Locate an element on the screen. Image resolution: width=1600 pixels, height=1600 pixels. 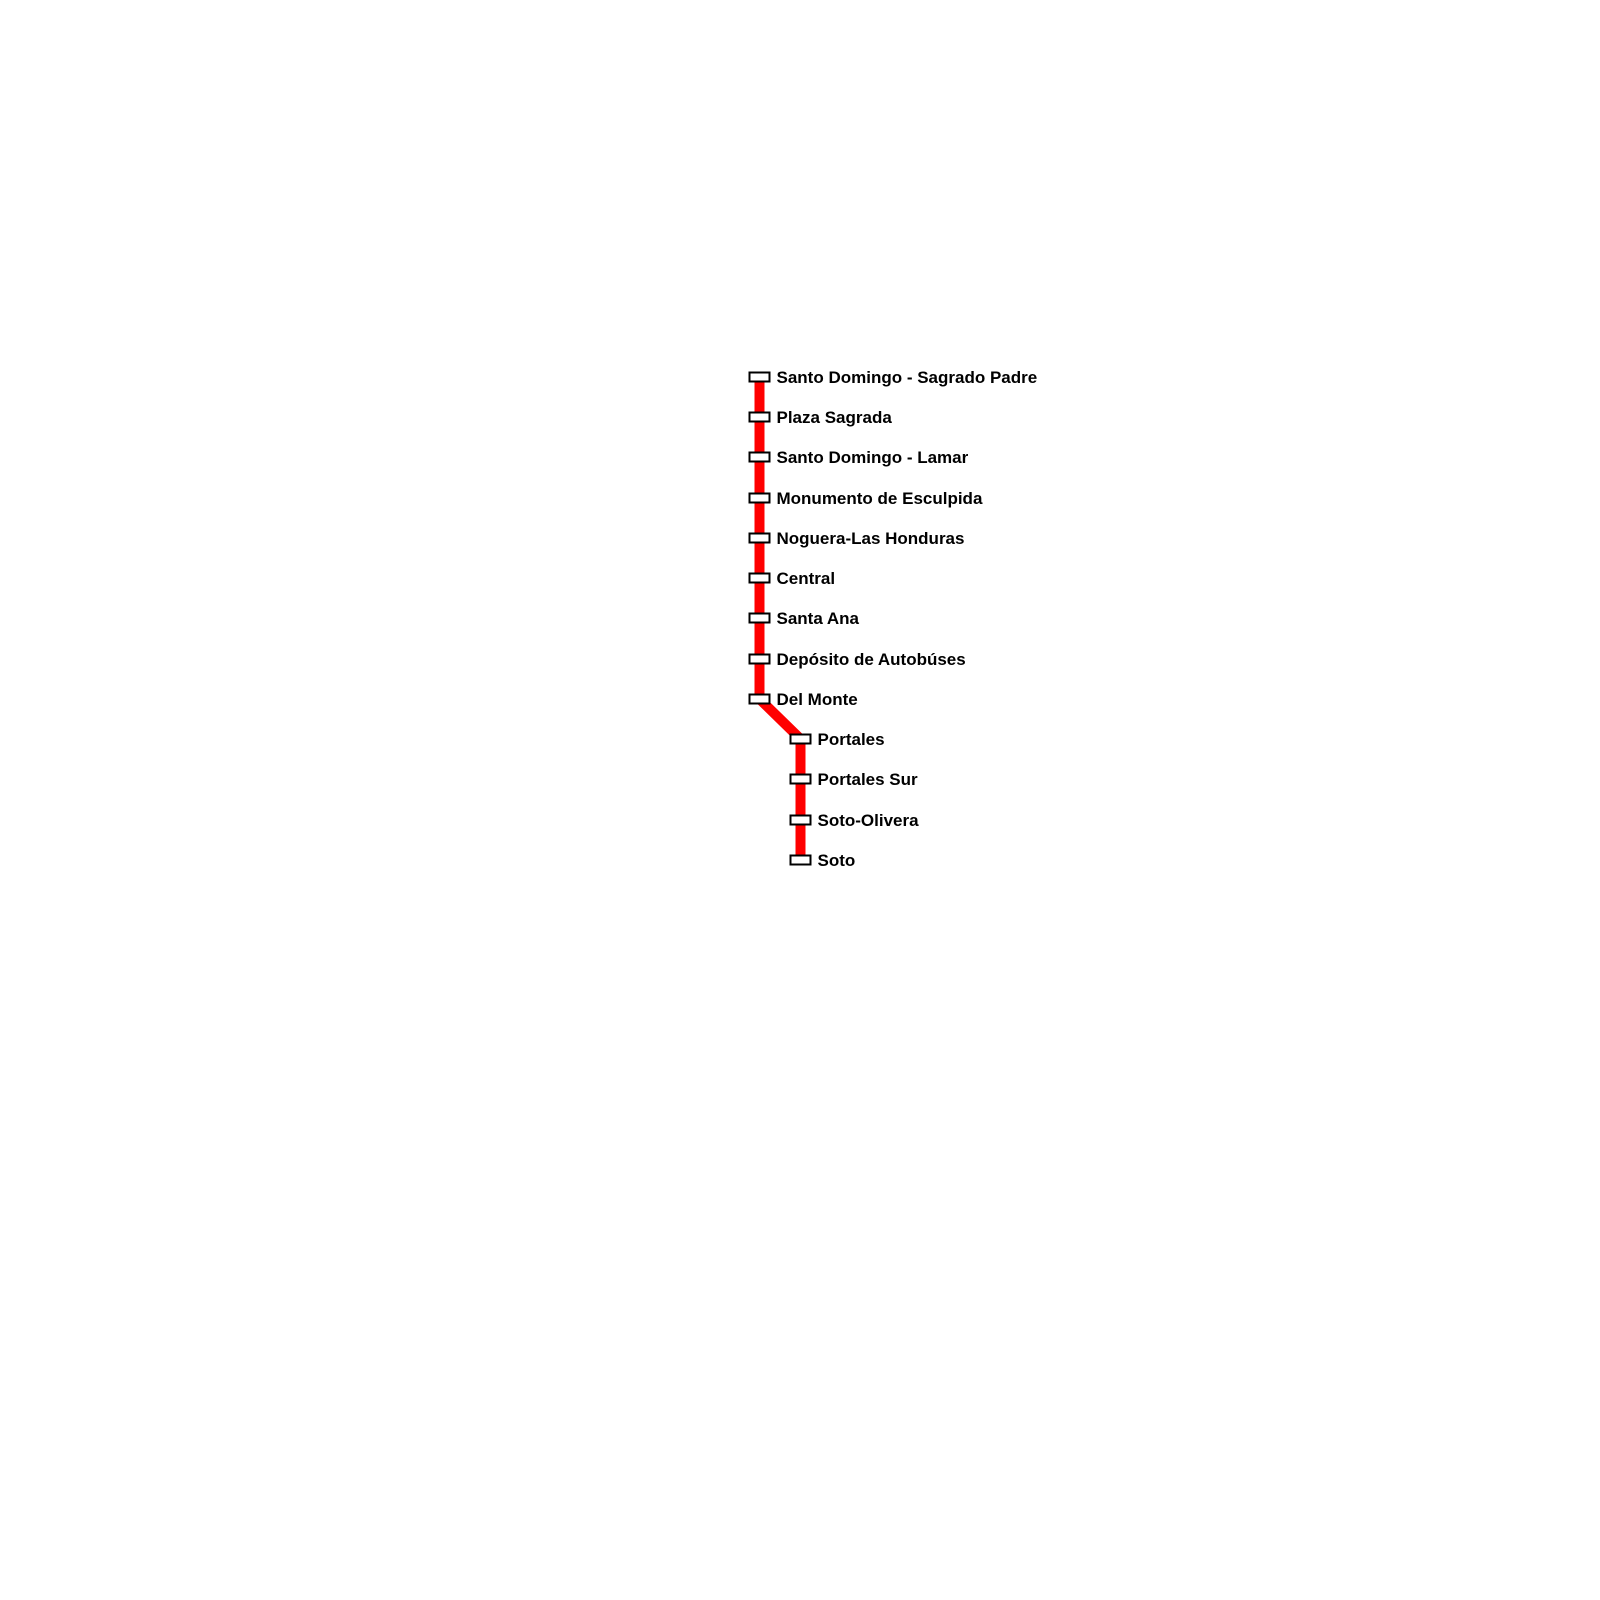
station: Santo Domingo - Sagrado Padre is located at coordinates (893, 377).